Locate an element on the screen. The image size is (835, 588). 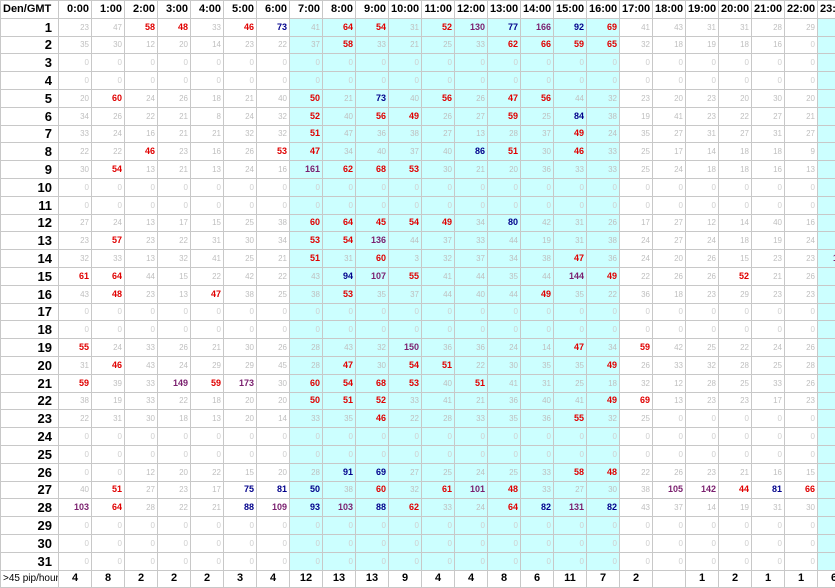
table-cell: 56 is located at coordinates (438, 98).